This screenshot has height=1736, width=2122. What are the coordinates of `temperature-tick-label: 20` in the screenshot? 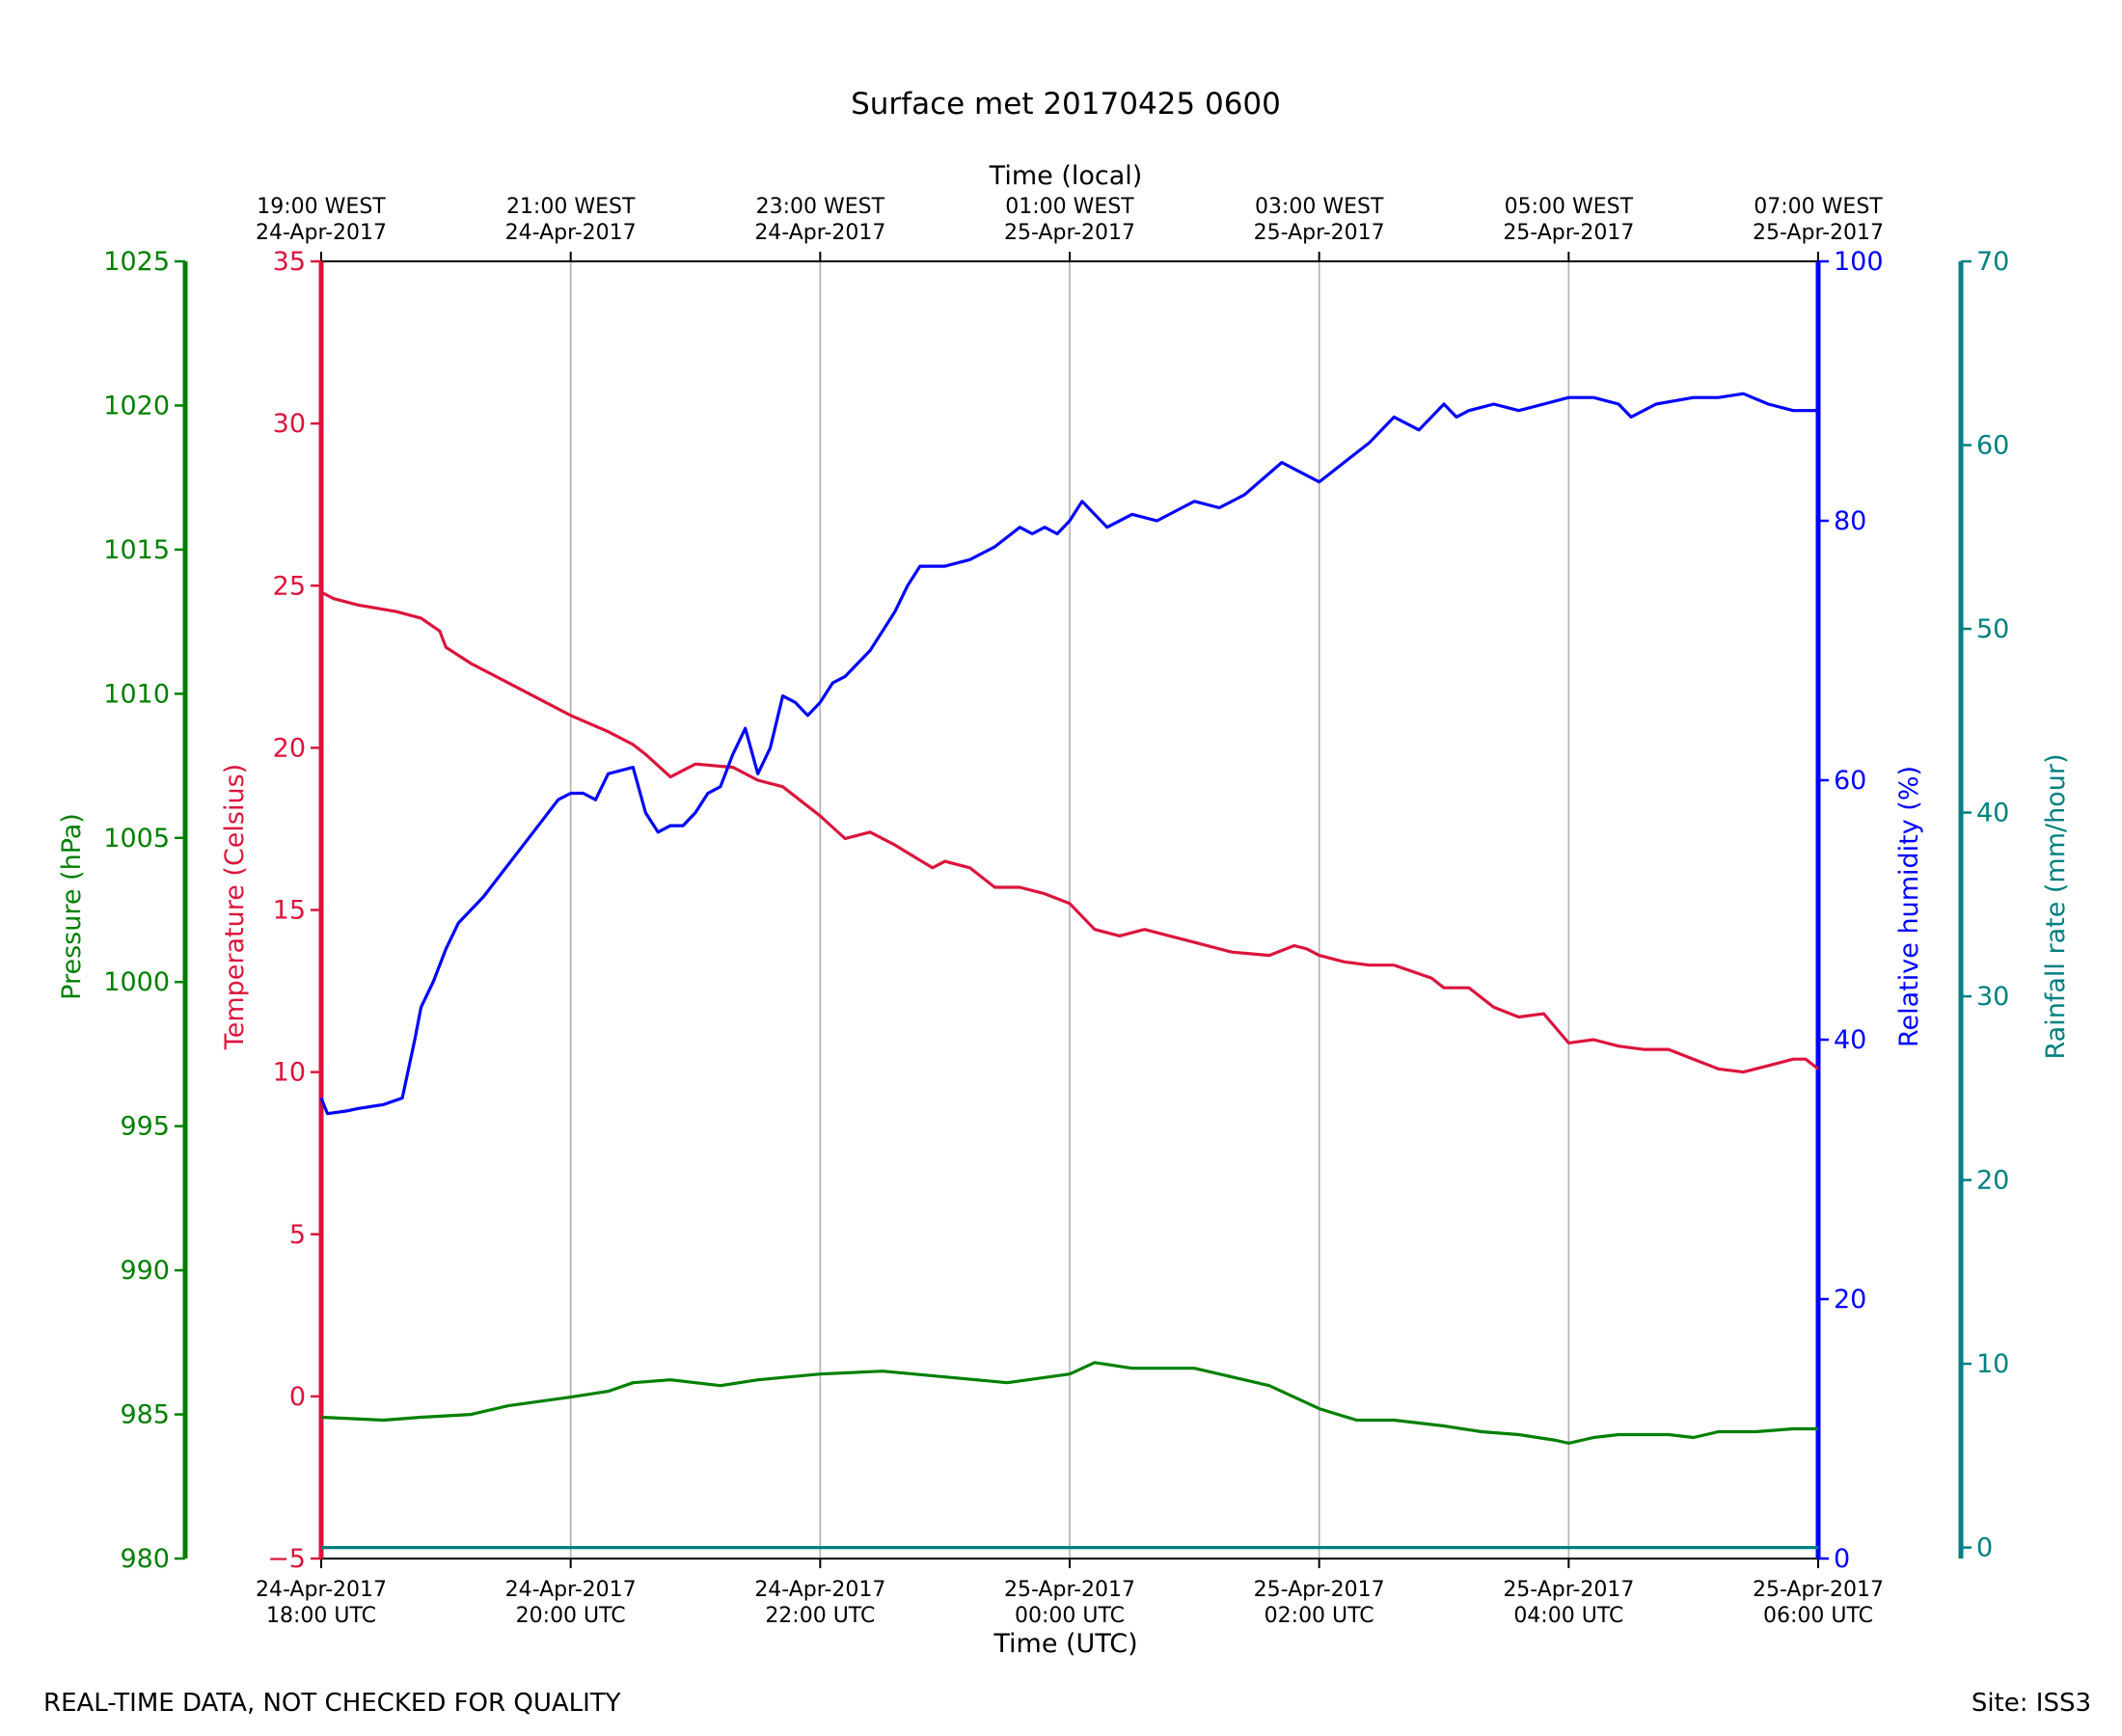 It's located at (290, 748).